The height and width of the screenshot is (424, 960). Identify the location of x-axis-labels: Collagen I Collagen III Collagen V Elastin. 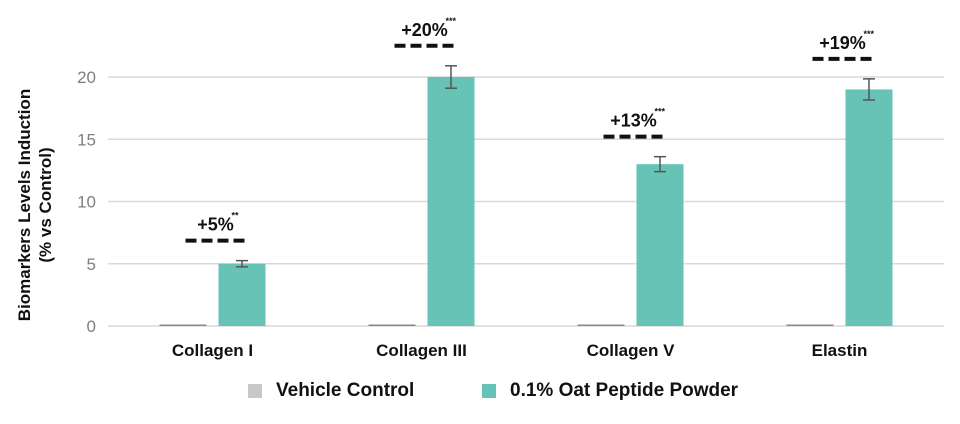
(519, 350).